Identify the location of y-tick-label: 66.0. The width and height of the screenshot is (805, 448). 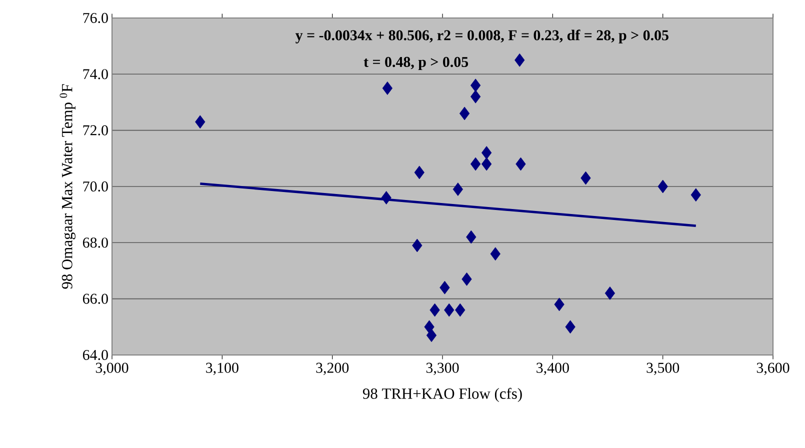
(95, 299).